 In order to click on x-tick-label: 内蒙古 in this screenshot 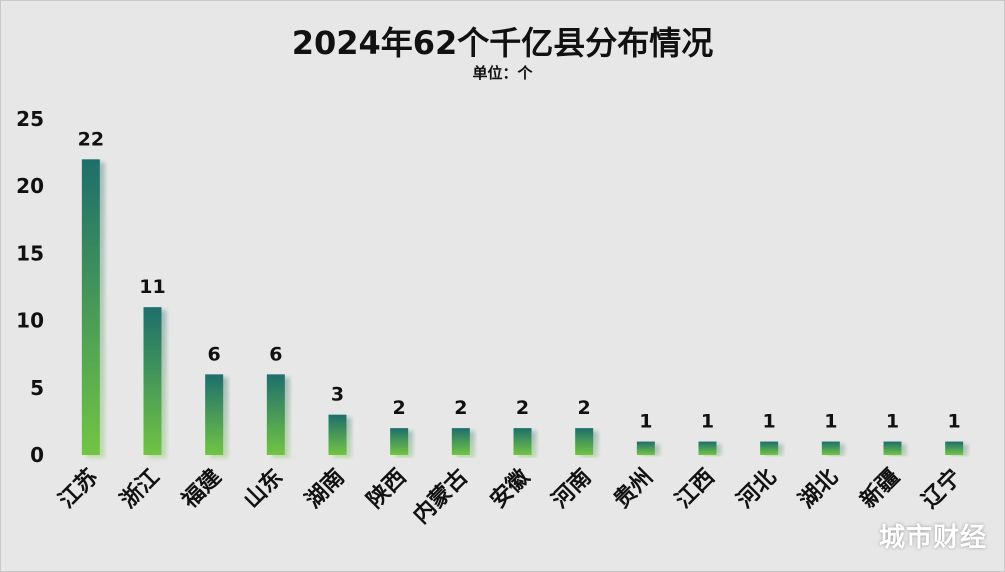, I will do `click(440, 496)`.